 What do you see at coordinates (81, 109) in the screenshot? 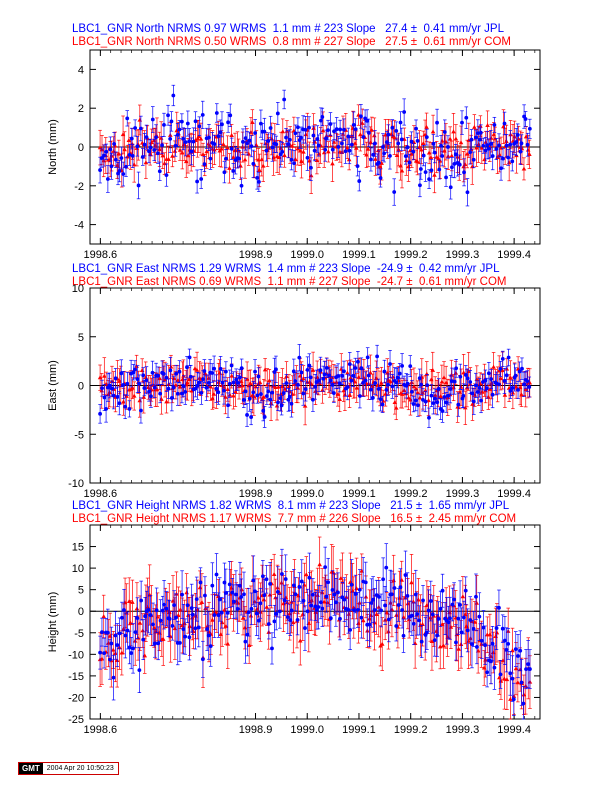
I see `north-y-tick-label: 2` at bounding box center [81, 109].